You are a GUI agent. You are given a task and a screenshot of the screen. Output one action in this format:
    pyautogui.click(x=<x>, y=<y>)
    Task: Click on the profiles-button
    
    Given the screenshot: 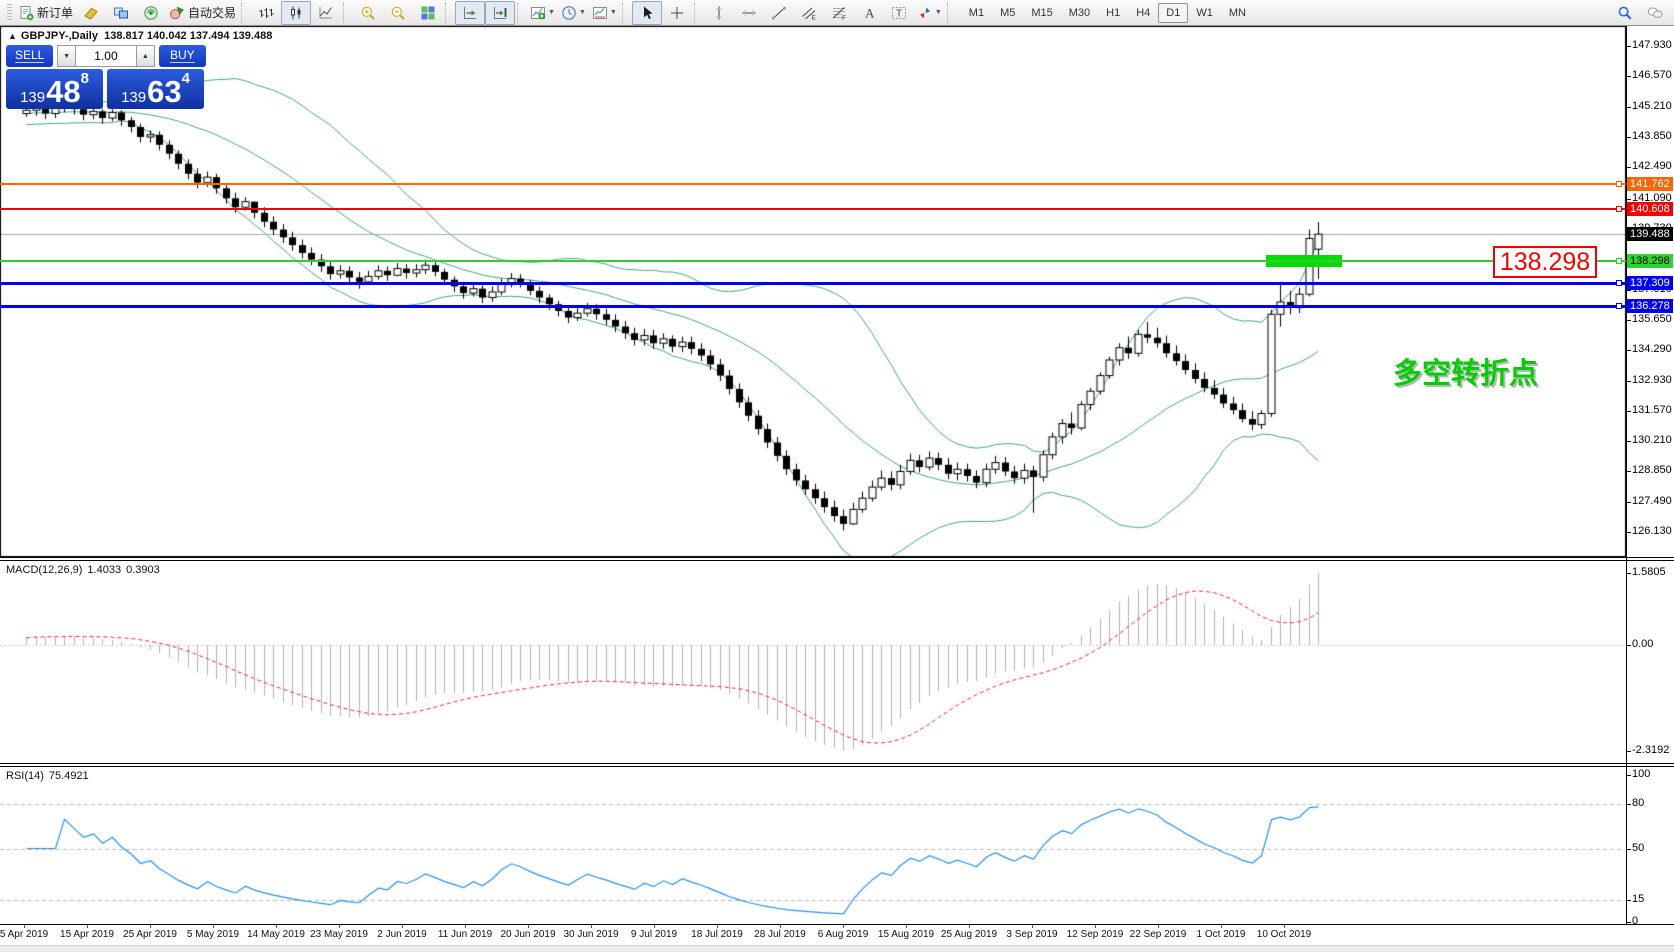 What is the action you would take?
    pyautogui.click(x=121, y=13)
    